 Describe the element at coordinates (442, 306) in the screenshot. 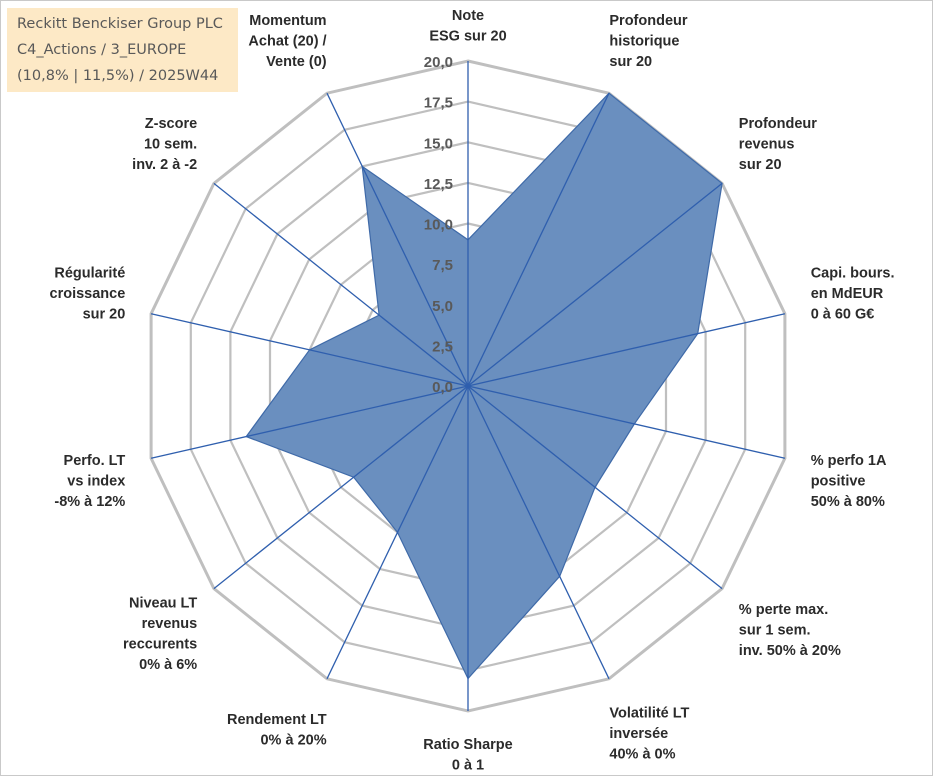

I see `tick-label: 5,0` at that location.